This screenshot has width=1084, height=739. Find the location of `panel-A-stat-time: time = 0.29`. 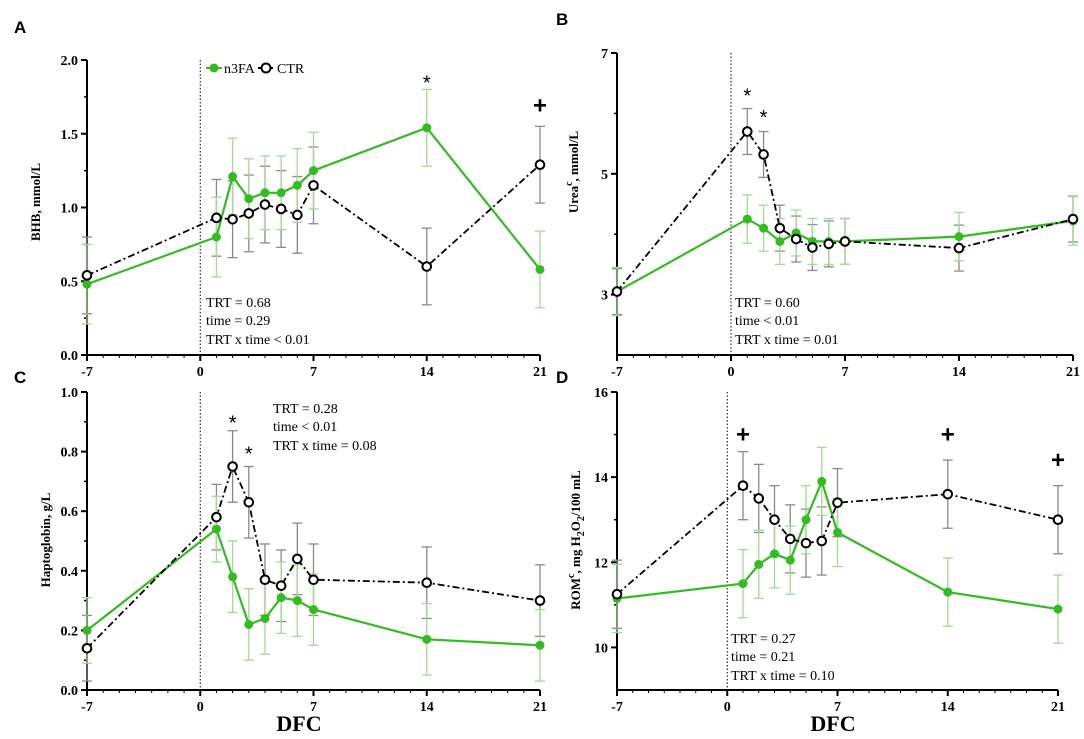

panel-A-stat-time: time = 0.29 is located at coordinates (238, 321).